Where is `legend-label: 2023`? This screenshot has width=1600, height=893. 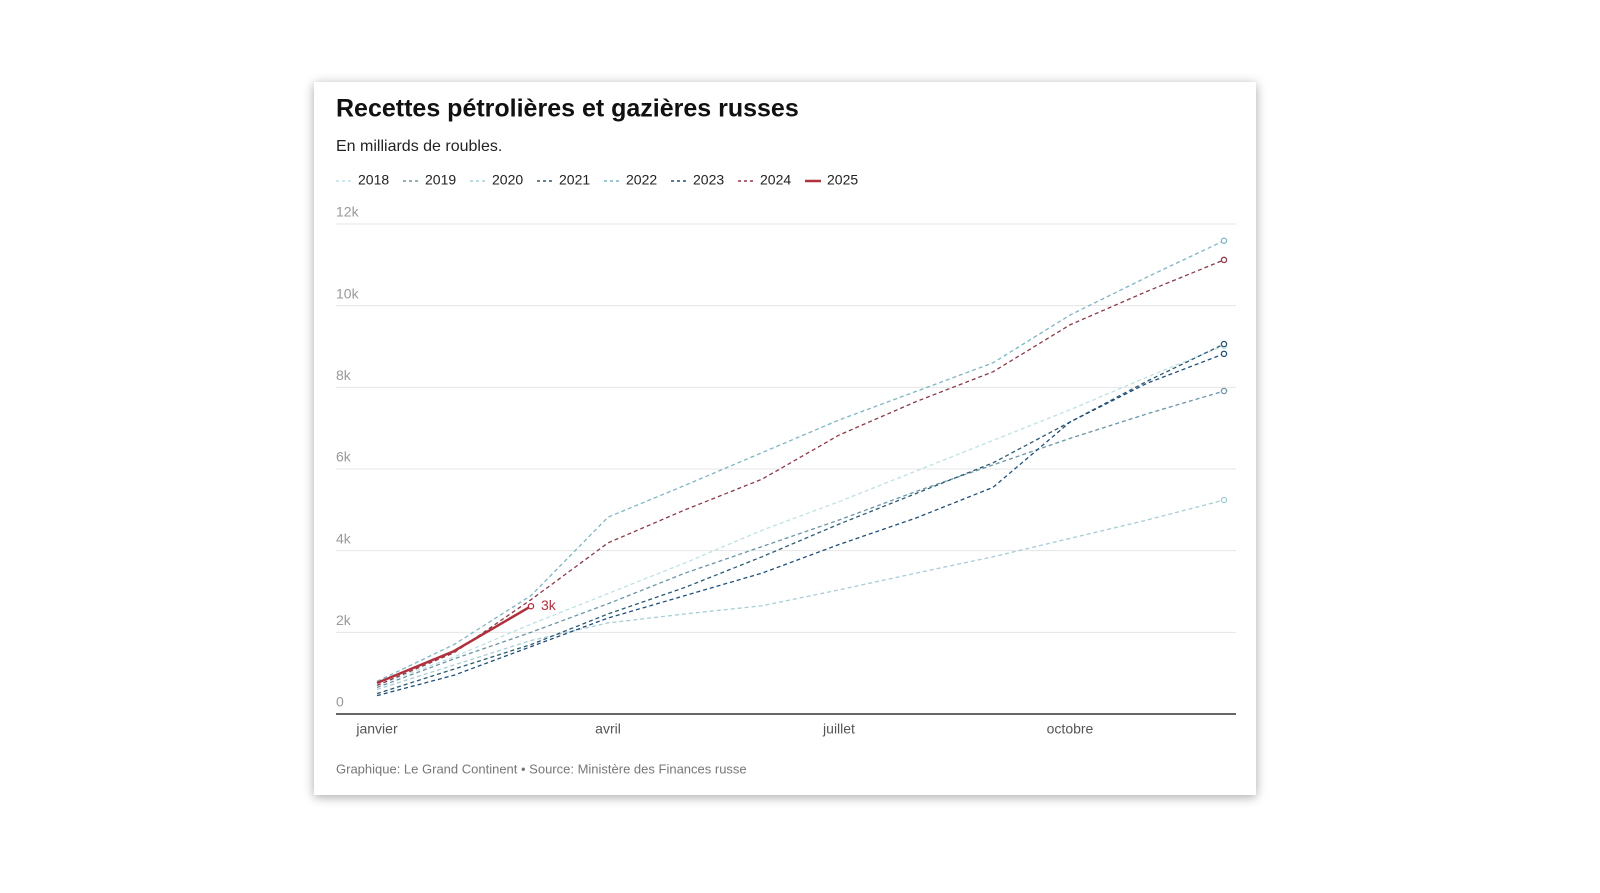 legend-label: 2023 is located at coordinates (708, 180).